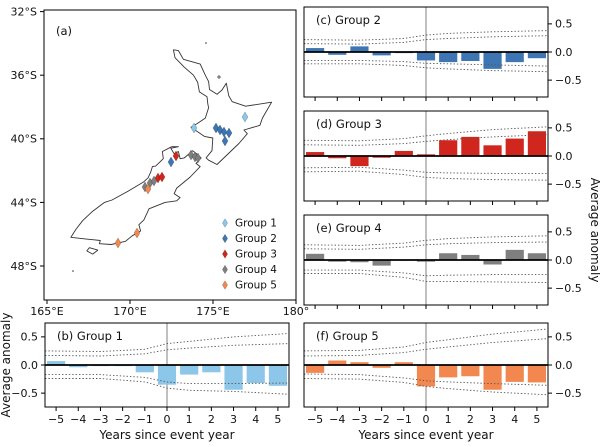 The height and width of the screenshot is (447, 600). What do you see at coordinates (448, 419) in the screenshot?
I see `x-tick-label: 1` at bounding box center [448, 419].